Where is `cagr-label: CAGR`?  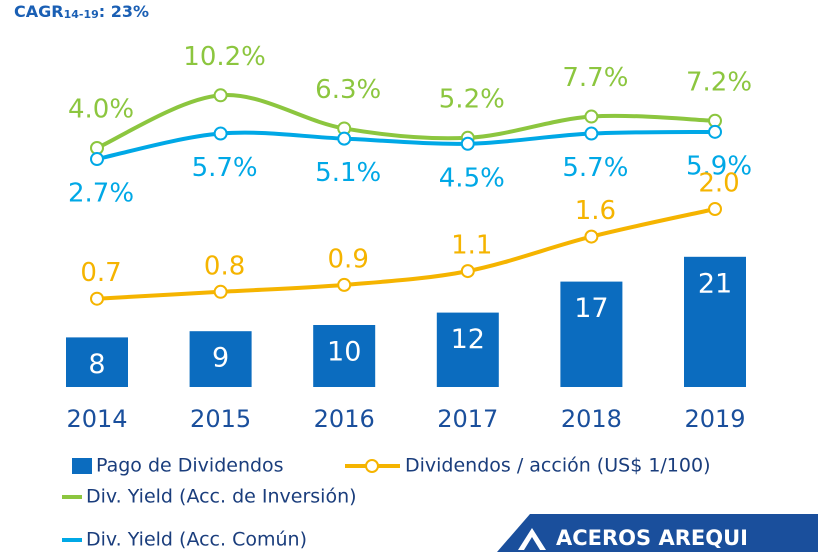 cagr-label: CAGR is located at coordinates (39, 11).